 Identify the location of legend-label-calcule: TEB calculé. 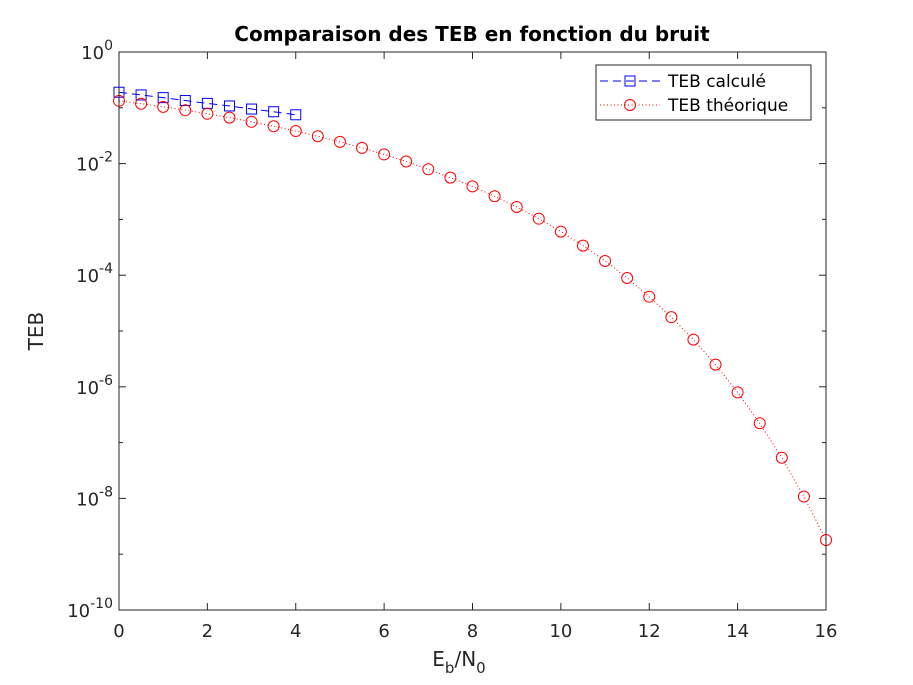
(716, 82).